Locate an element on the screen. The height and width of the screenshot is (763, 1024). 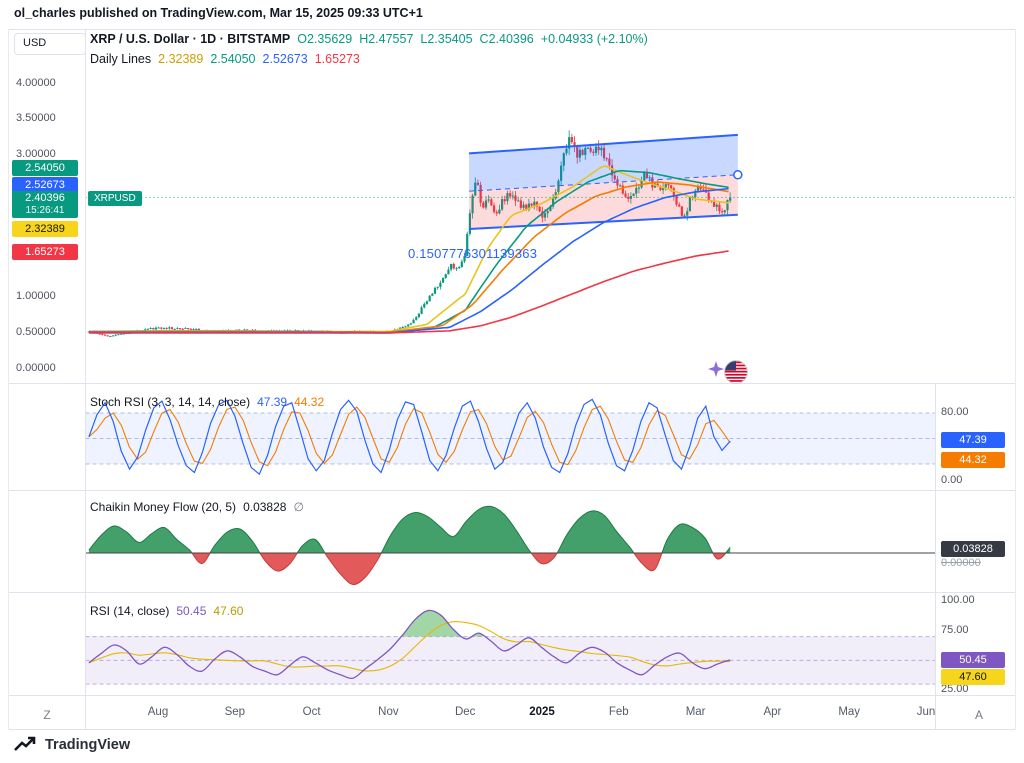
rsi-title-row: RSI (14, close) 50.45 47.60 is located at coordinates (166, 611).